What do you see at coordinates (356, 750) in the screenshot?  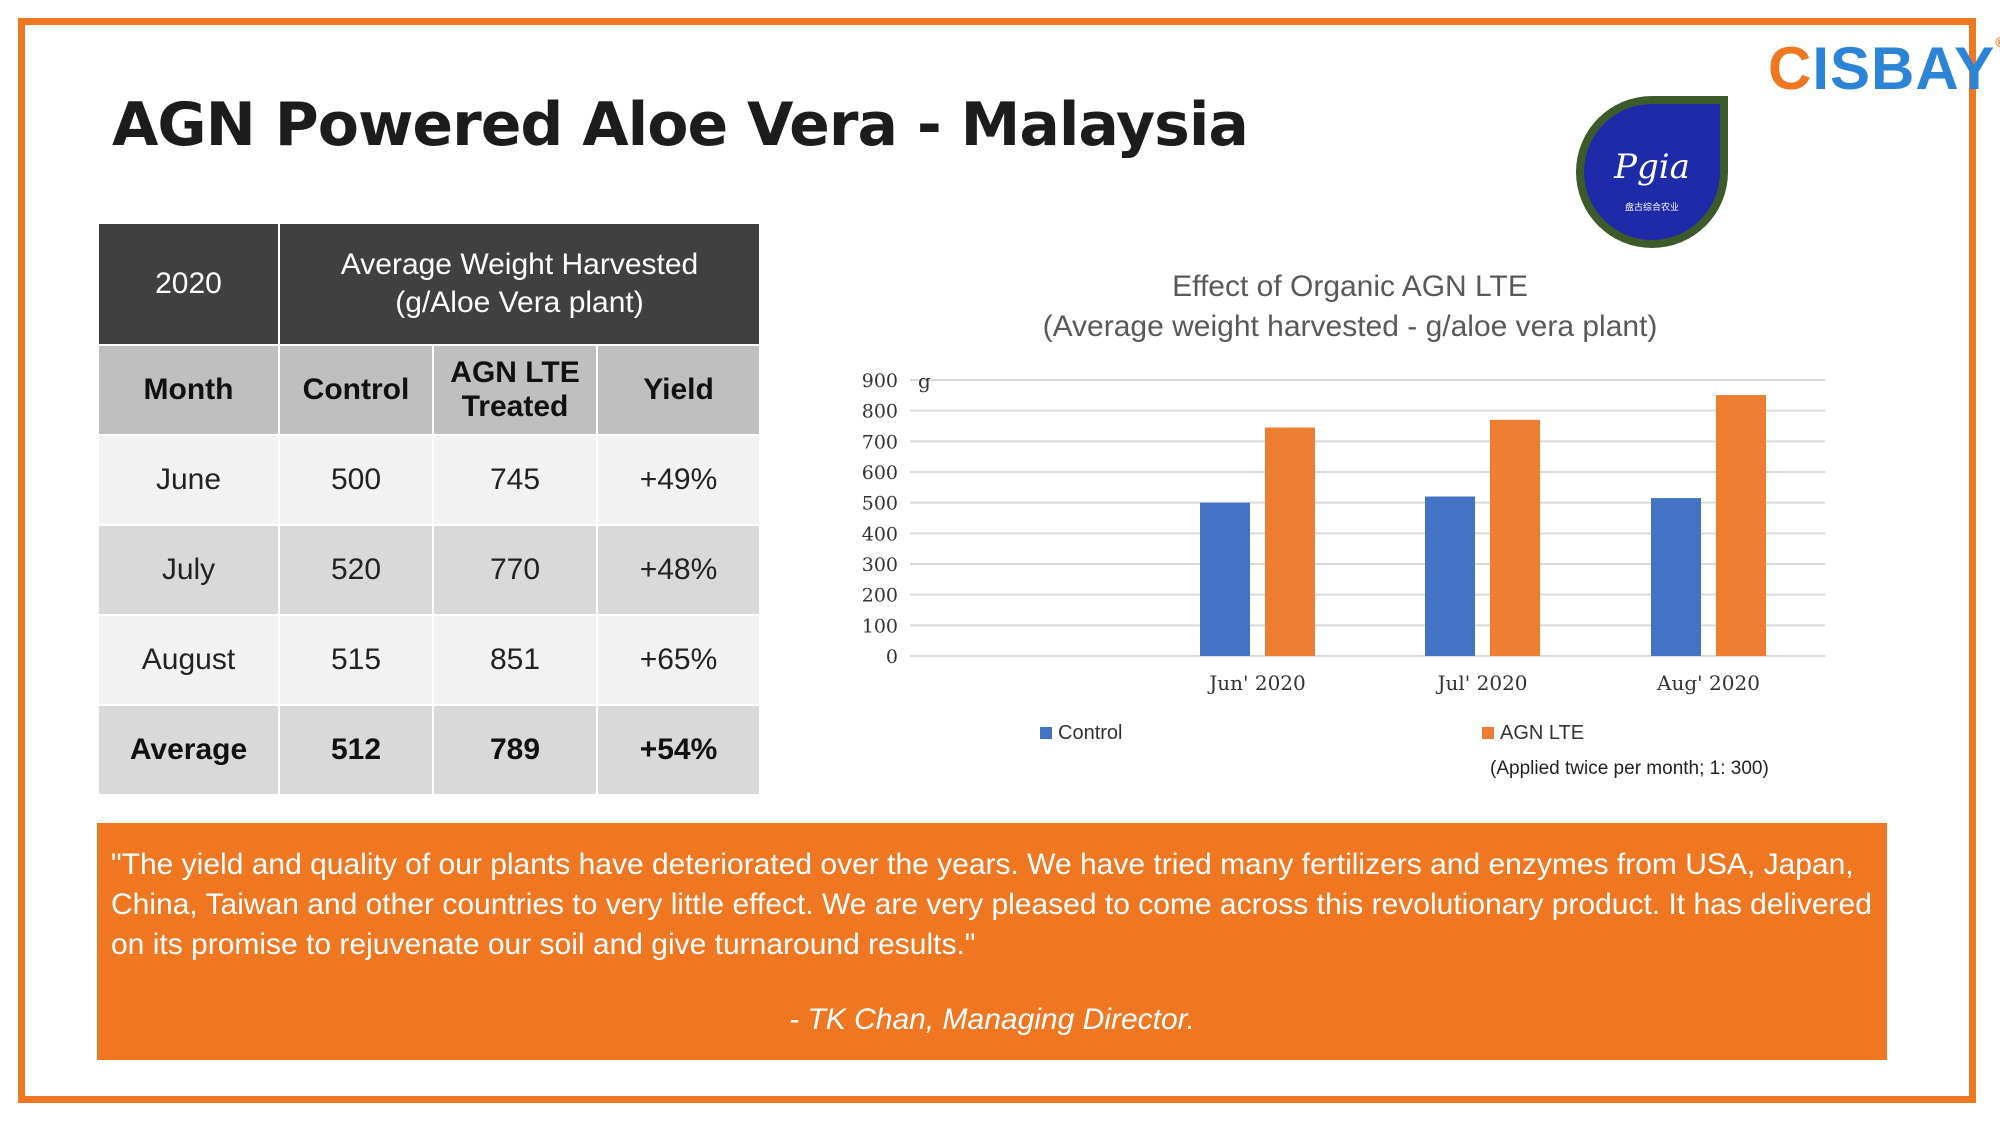 I see `cell-avg-control: 512` at bounding box center [356, 750].